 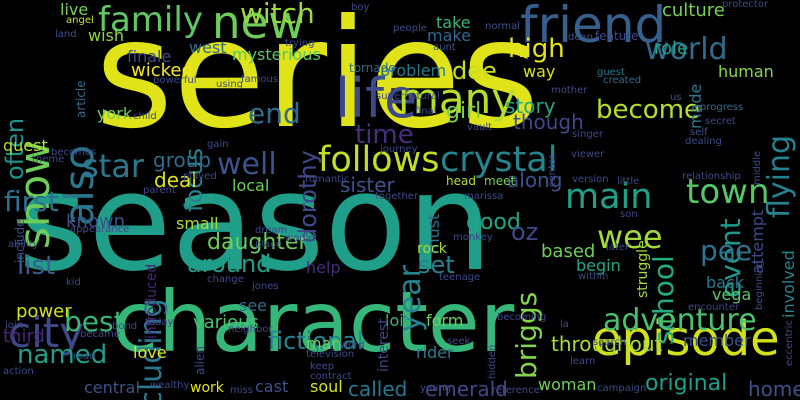 What do you see at coordinates (588, 154) in the screenshot?
I see `word-viewer: viewer` at bounding box center [588, 154].